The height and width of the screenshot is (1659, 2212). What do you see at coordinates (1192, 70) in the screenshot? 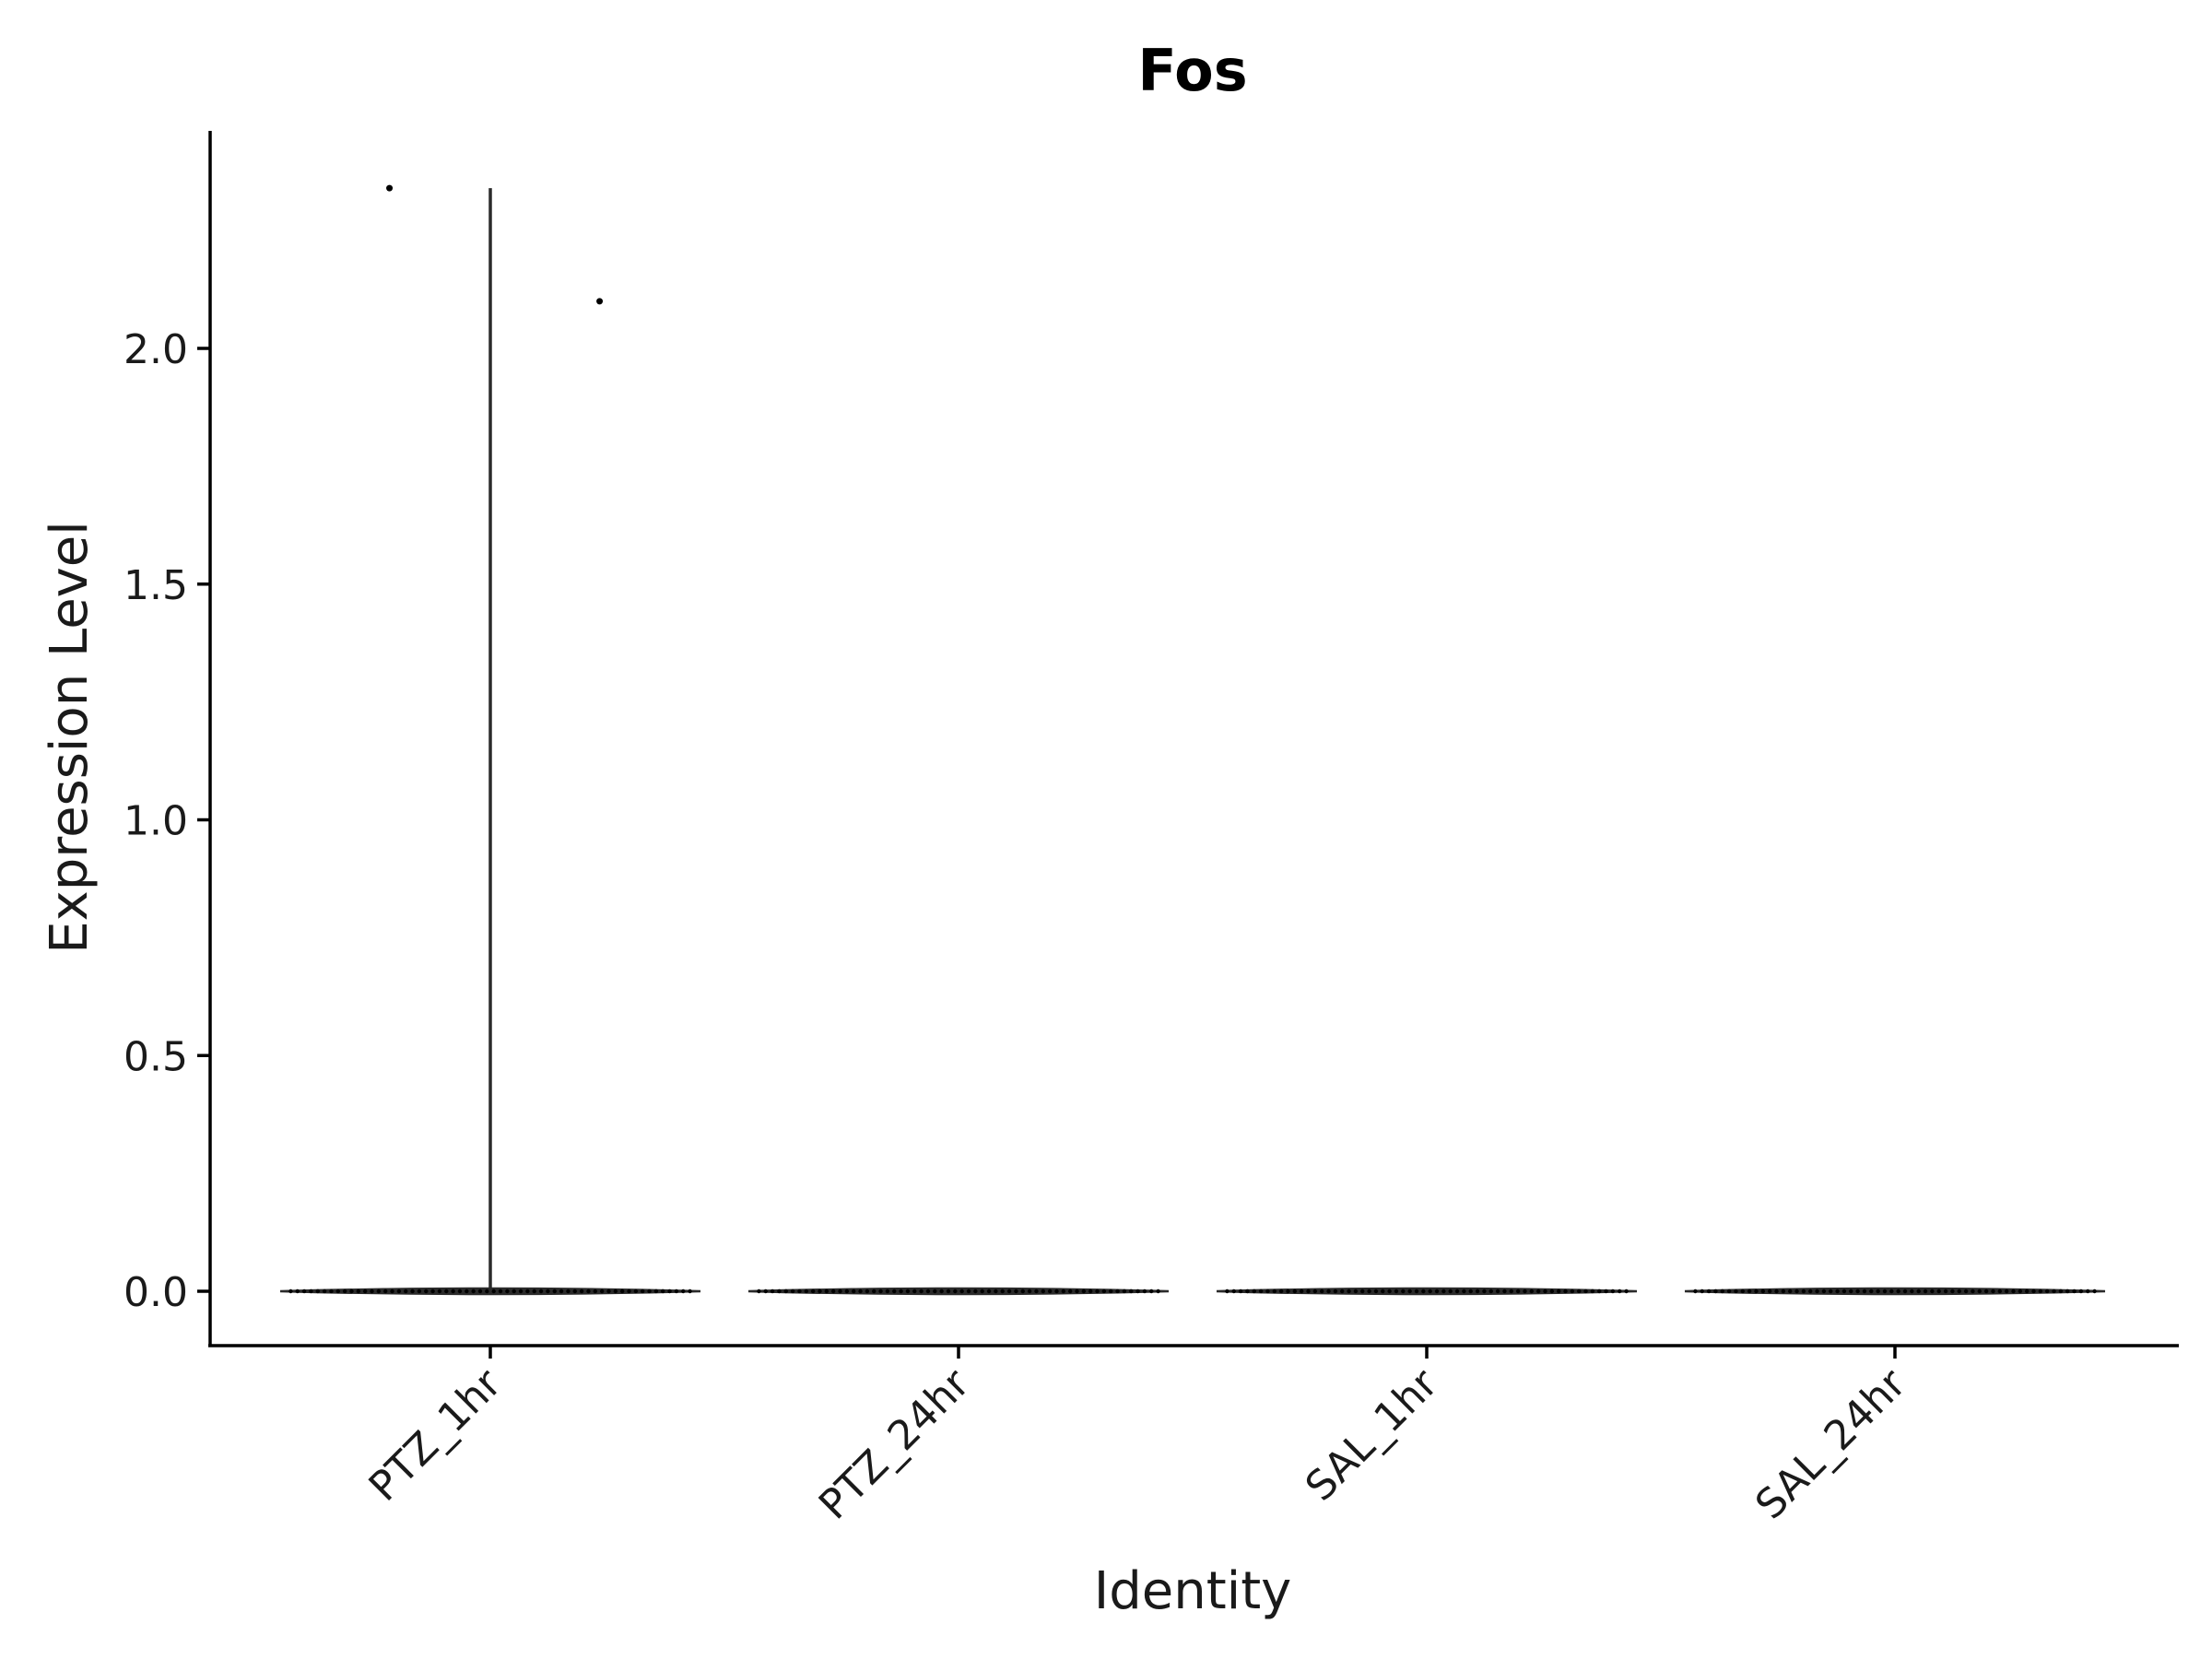
I see `chart-title: Fos` at bounding box center [1192, 70].